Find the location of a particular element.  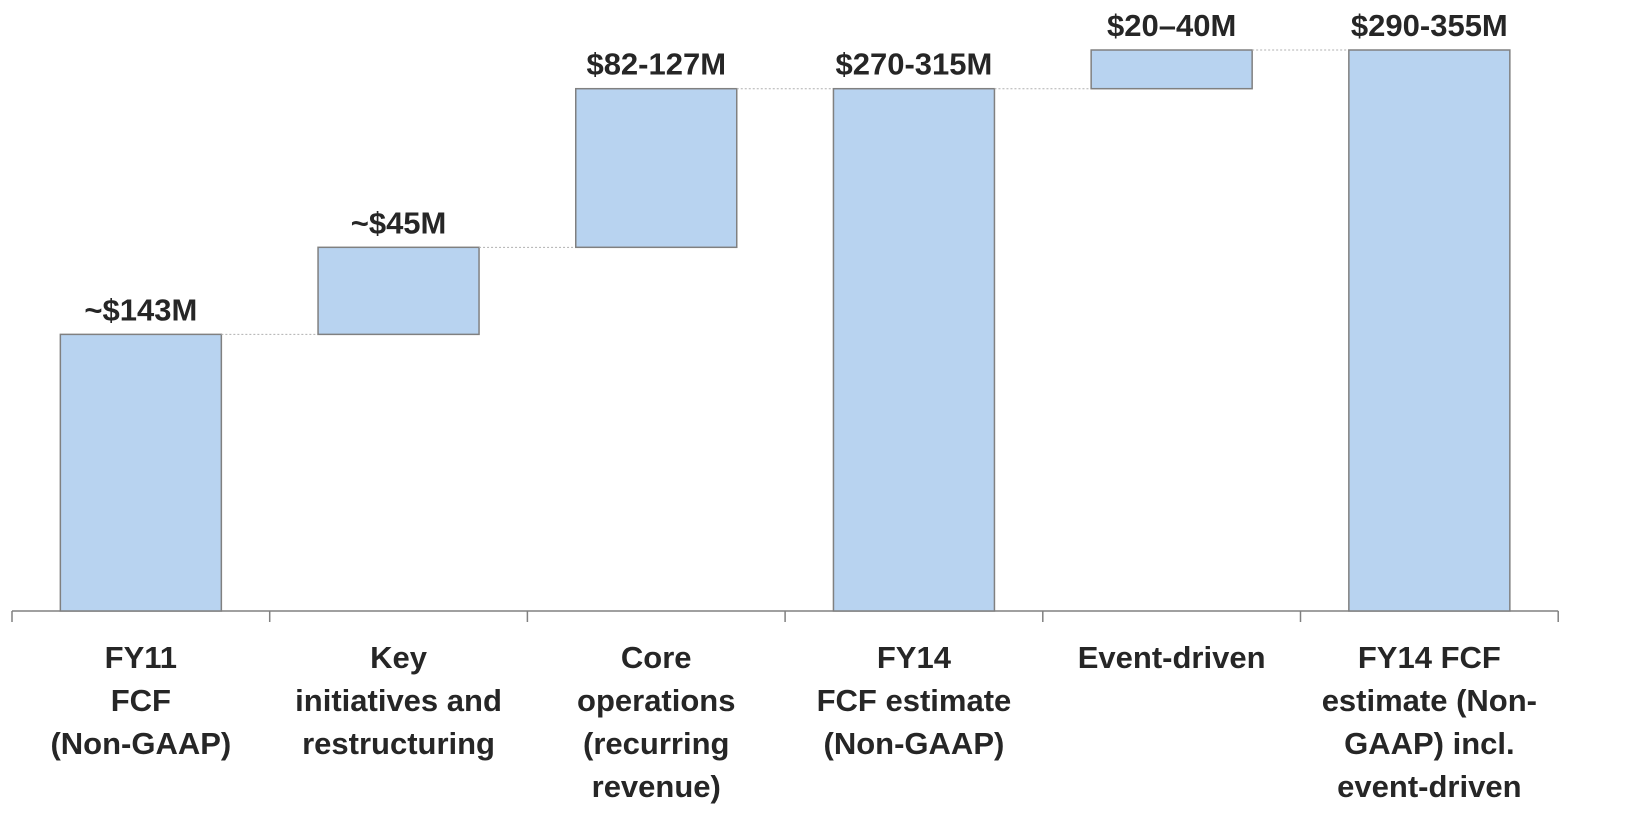

value-label: $290-355M is located at coordinates (1429, 25).